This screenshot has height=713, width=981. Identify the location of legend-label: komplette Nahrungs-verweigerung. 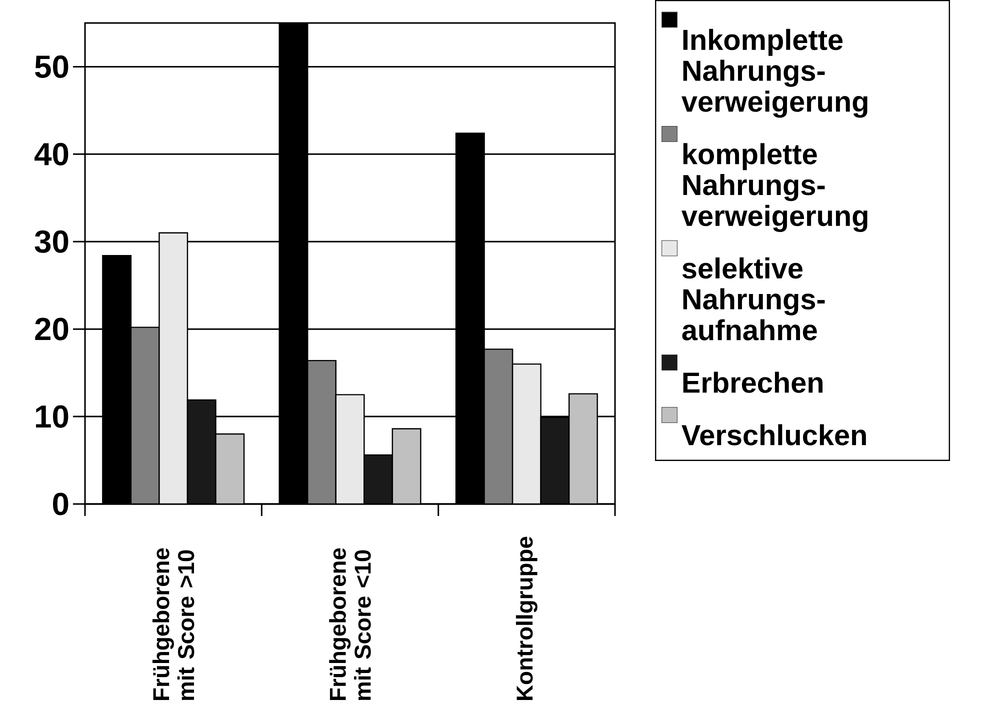
(775, 187).